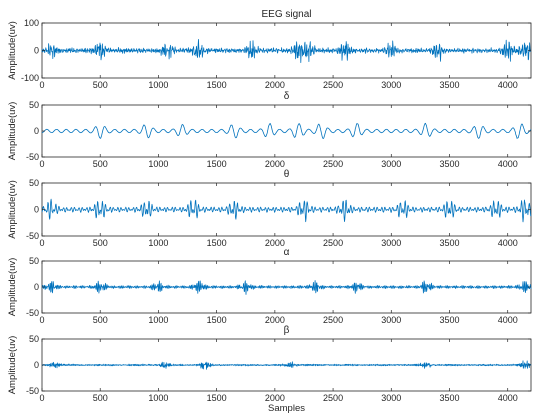  What do you see at coordinates (287, 252) in the screenshot?
I see `panel-title: α` at bounding box center [287, 252].